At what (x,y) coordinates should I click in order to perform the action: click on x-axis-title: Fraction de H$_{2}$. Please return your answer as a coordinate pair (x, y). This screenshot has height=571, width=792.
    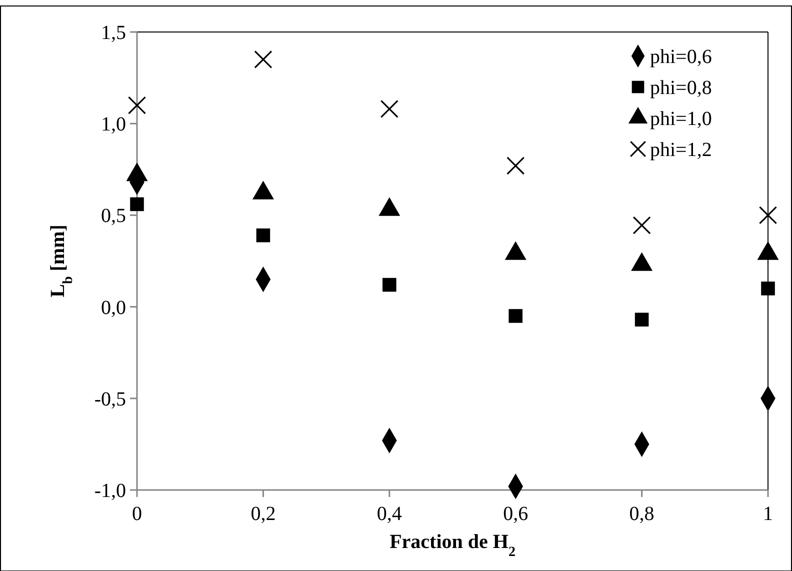
    Looking at the image, I should click on (453, 545).